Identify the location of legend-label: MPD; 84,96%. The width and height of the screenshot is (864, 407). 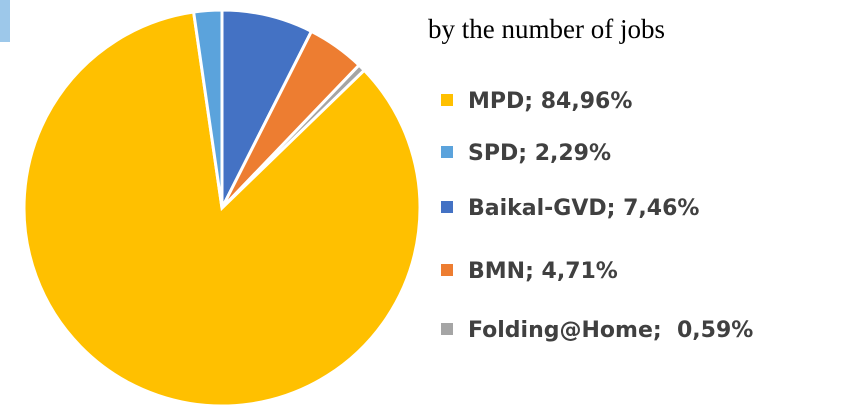
(550, 101).